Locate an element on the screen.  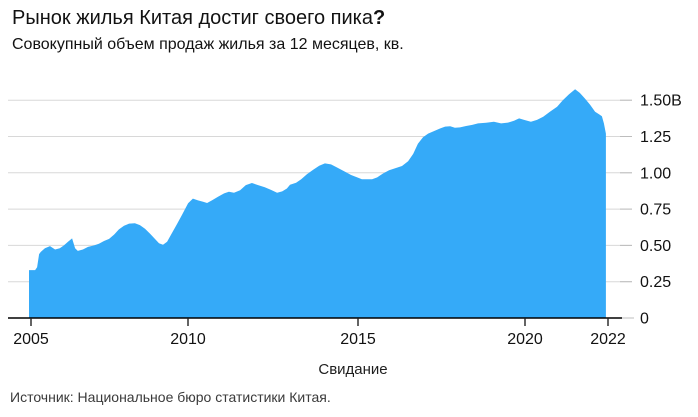
y-tick-label: 0.25 is located at coordinates (655, 282).